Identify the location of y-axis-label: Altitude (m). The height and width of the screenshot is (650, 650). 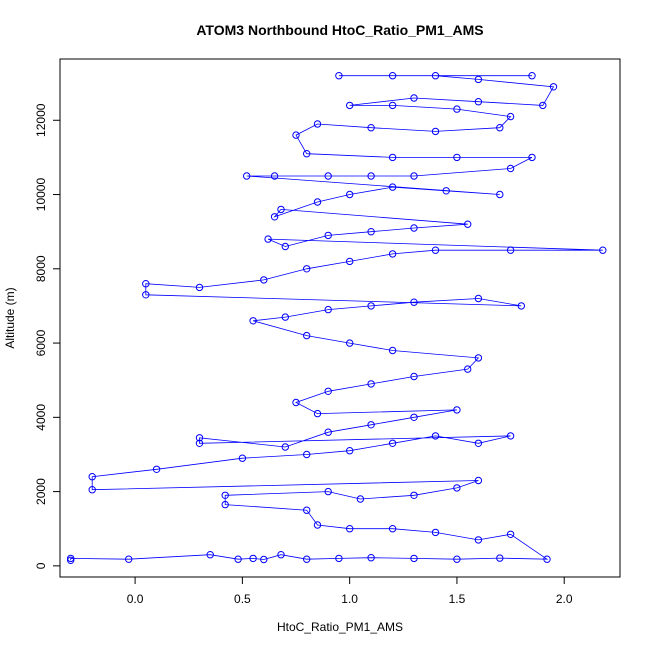
(10, 317).